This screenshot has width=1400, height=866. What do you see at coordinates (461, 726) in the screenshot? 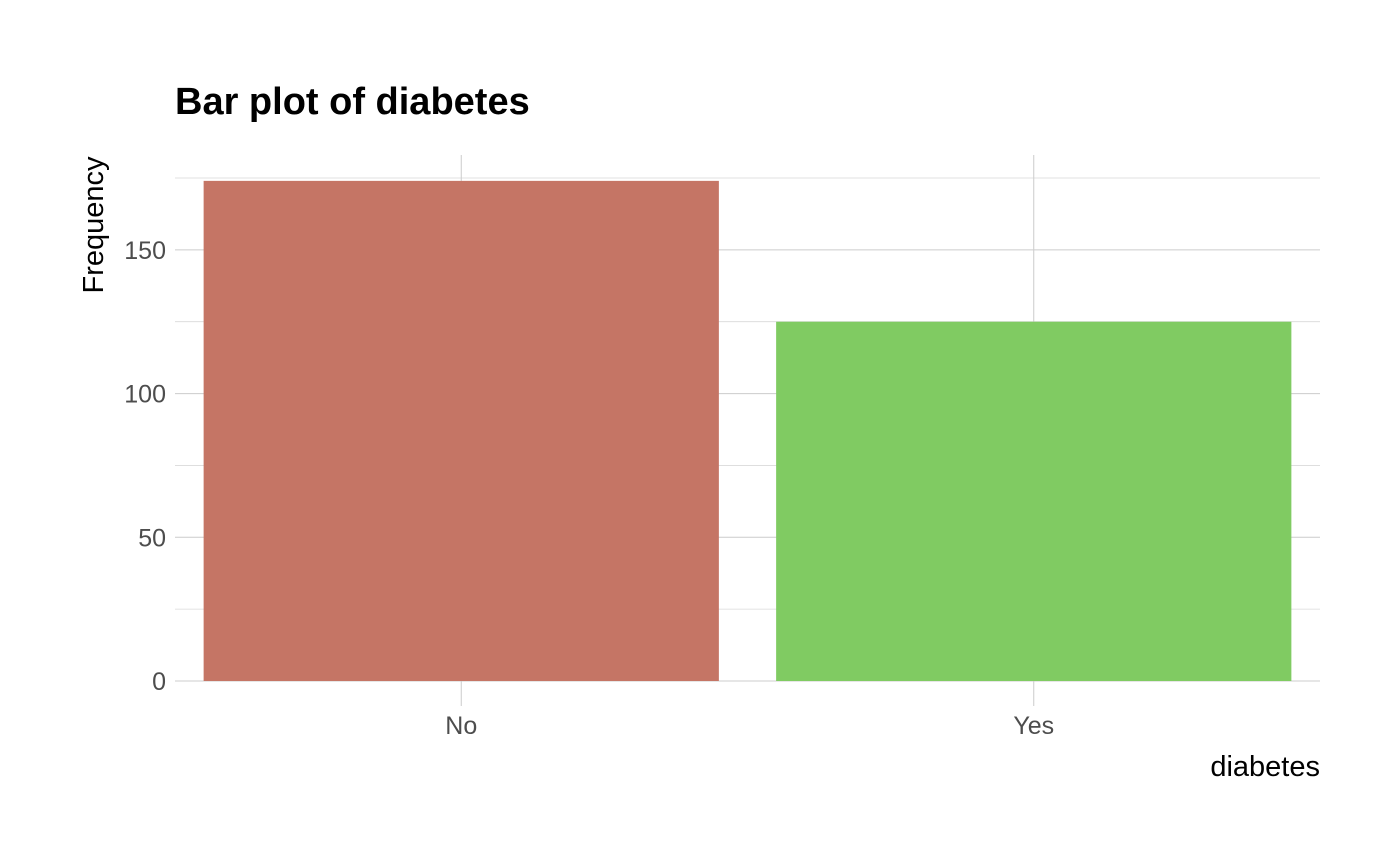
I see `x-tick-label: No` at bounding box center [461, 726].